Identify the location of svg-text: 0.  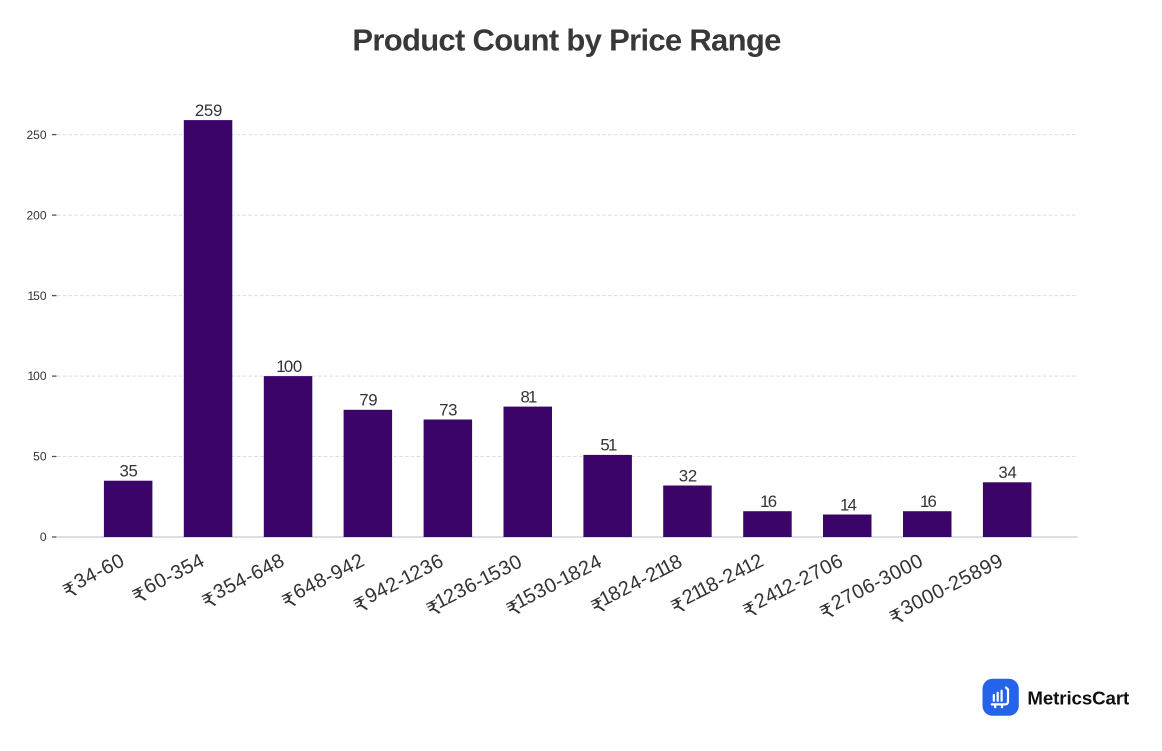
(43, 537).